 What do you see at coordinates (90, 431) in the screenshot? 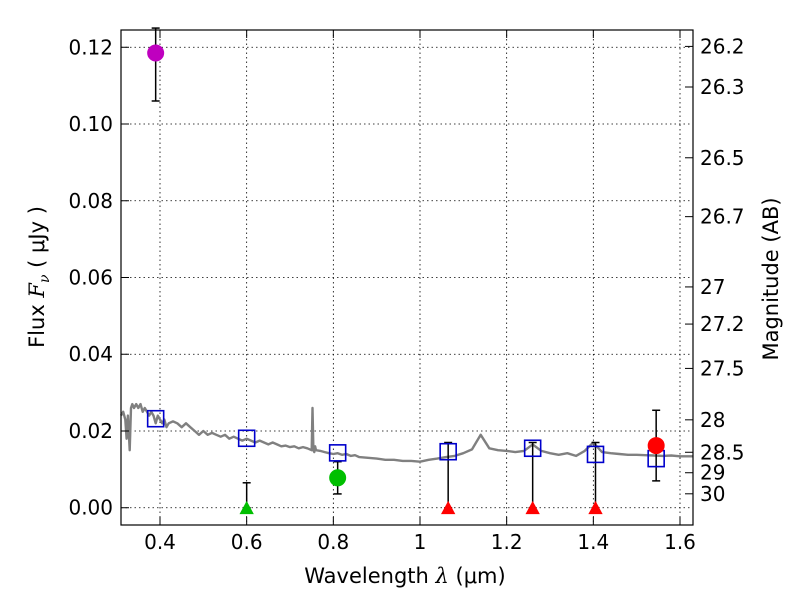
I see `y-tick-label-1: 0.02` at bounding box center [90, 431].